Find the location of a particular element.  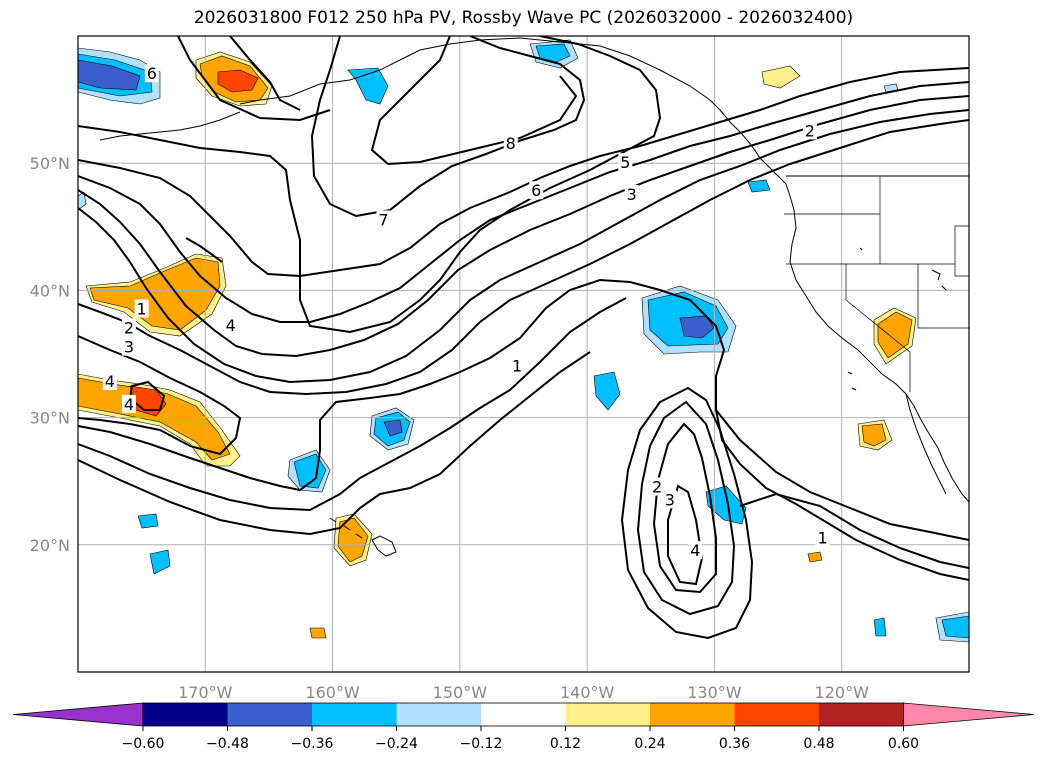

contour-label: 7 is located at coordinates (383, 219).